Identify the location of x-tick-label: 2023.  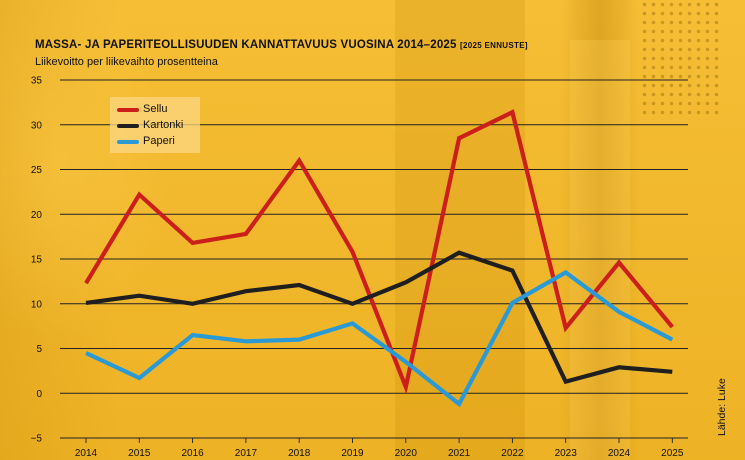
(566, 453).